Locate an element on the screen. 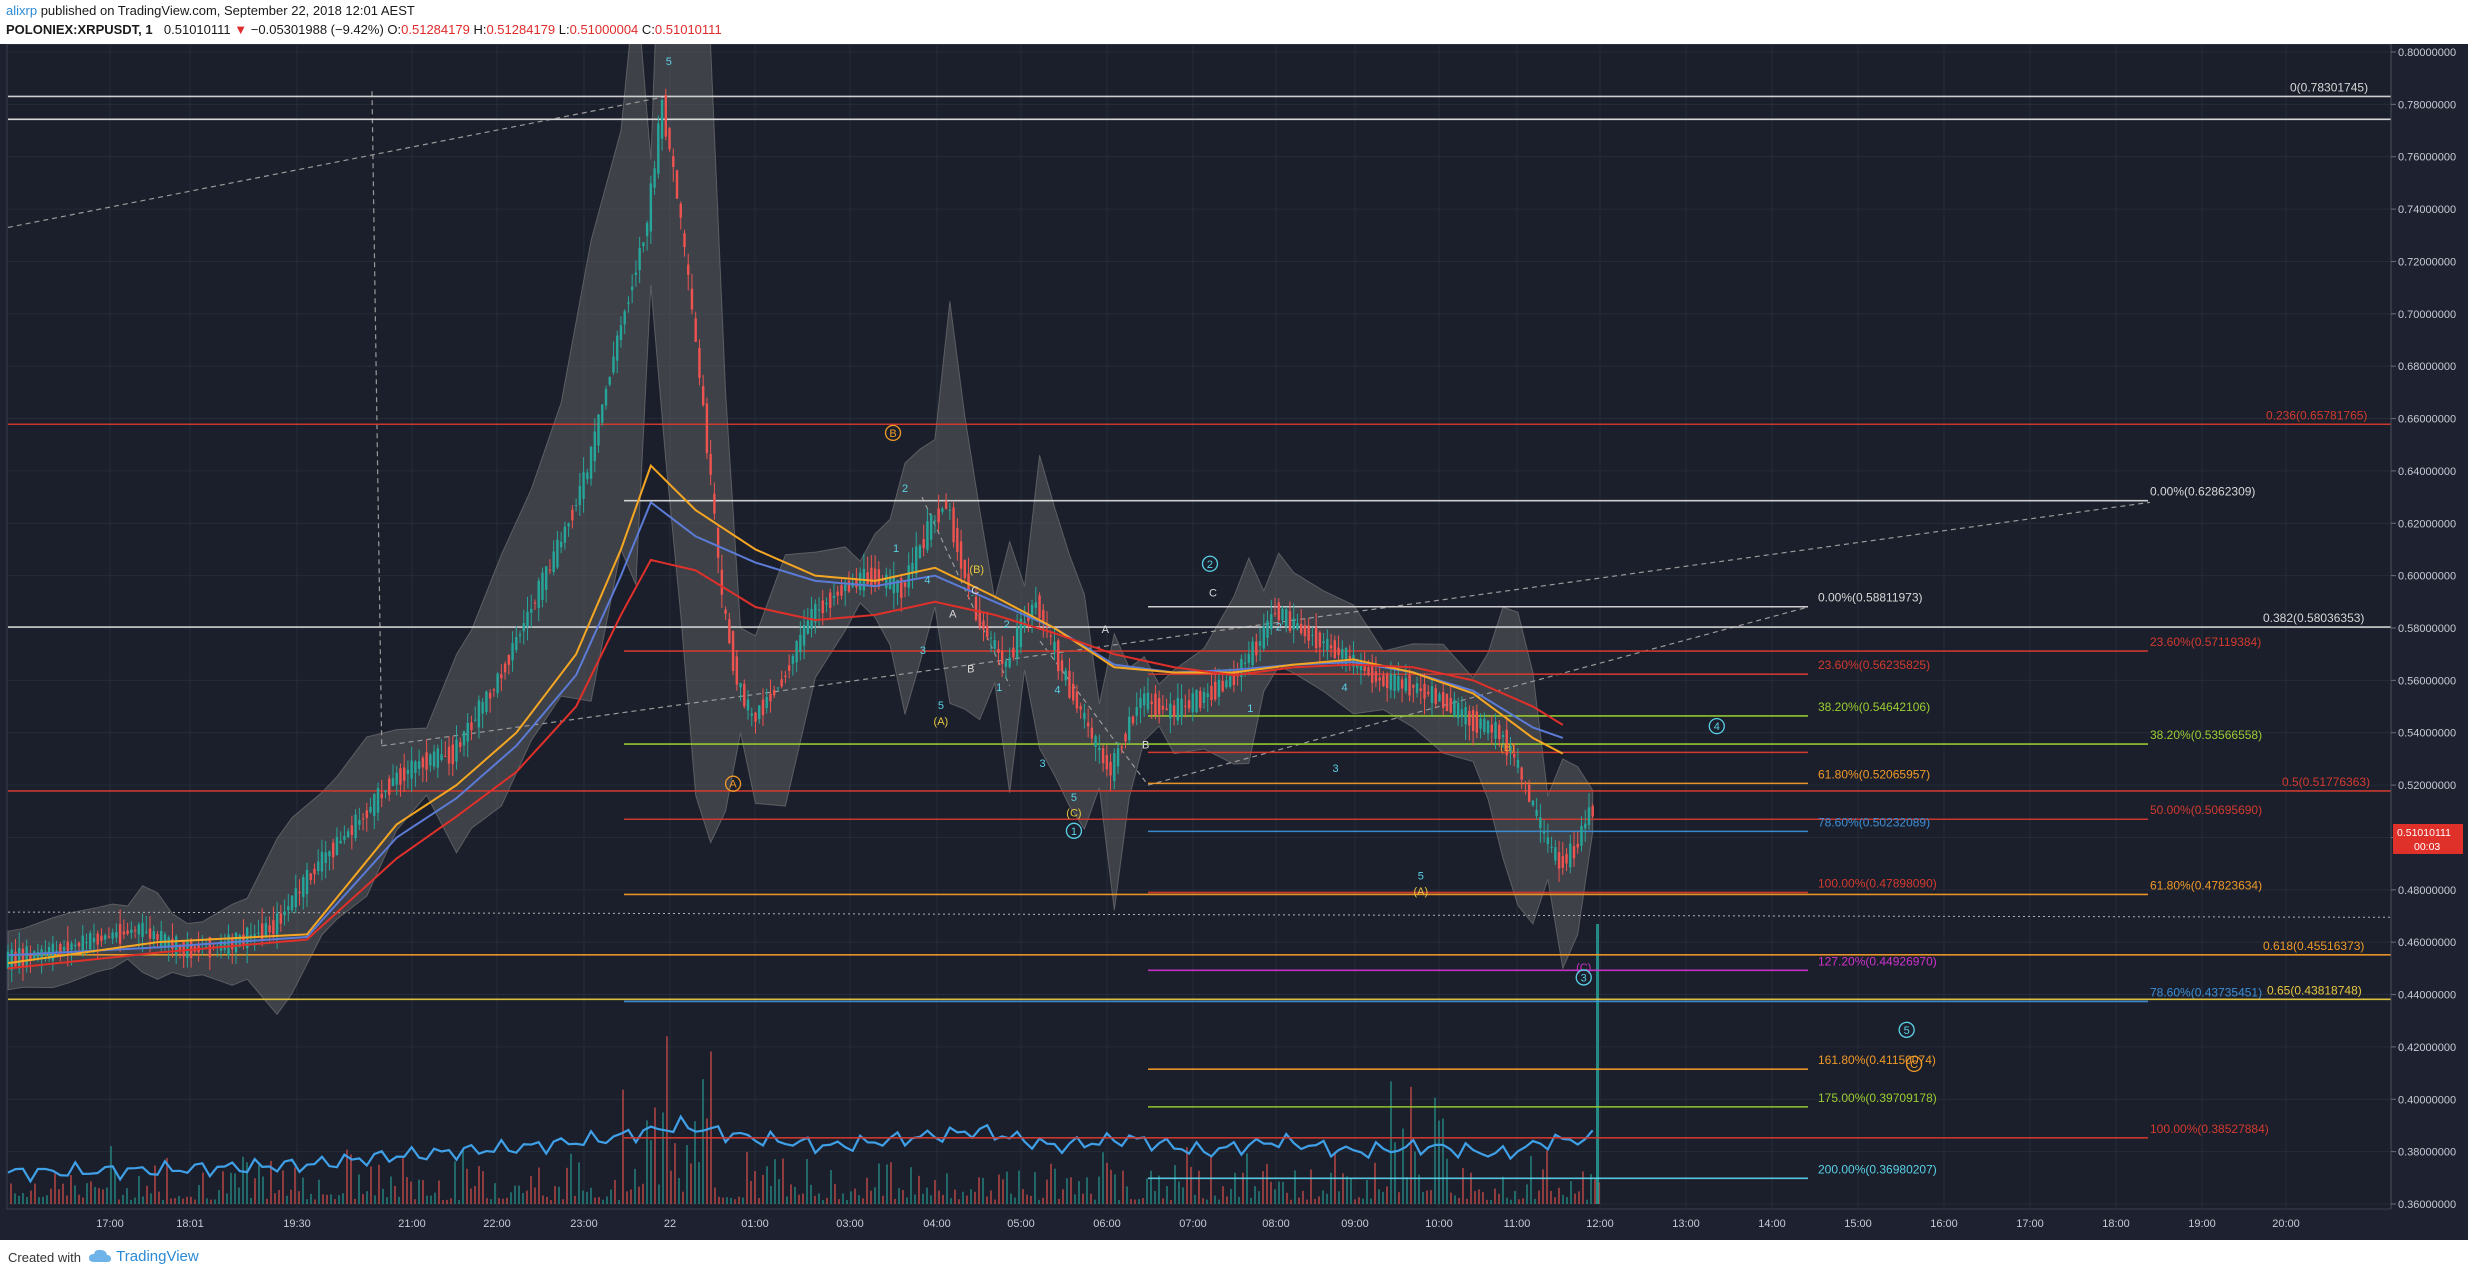  fib-level-label: 78.60%(0.43735451) is located at coordinates (2206, 992).